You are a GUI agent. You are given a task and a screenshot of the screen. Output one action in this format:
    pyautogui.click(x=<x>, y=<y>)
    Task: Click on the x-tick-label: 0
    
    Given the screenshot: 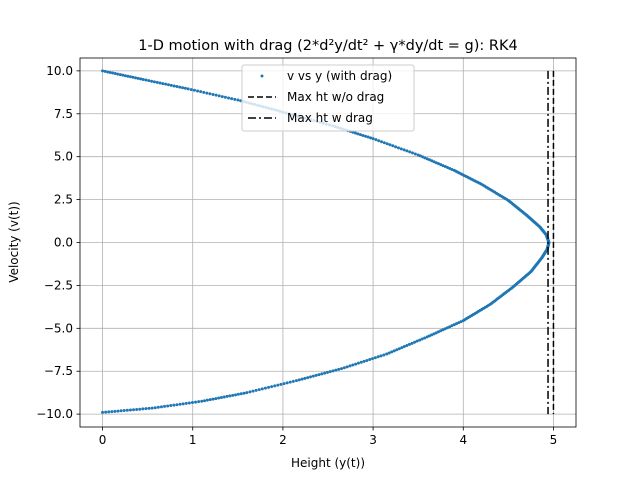 What is the action you would take?
    pyautogui.click(x=103, y=440)
    